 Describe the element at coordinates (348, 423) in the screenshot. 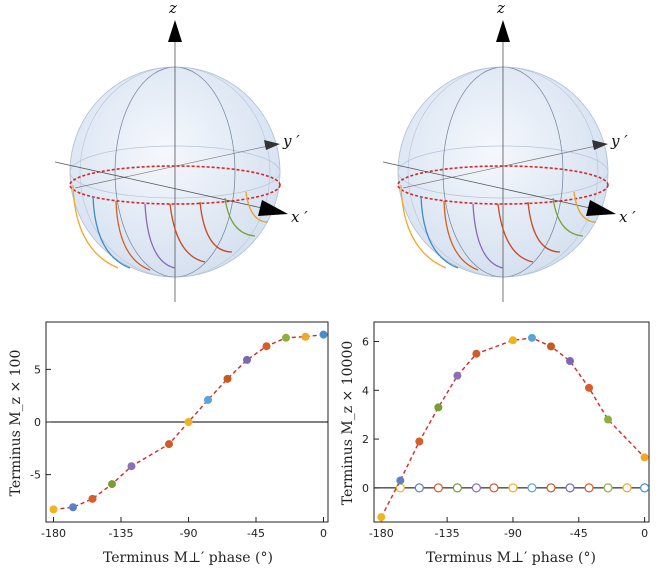

I see `y-axis-title: Terminus M_z × 10000` at that location.